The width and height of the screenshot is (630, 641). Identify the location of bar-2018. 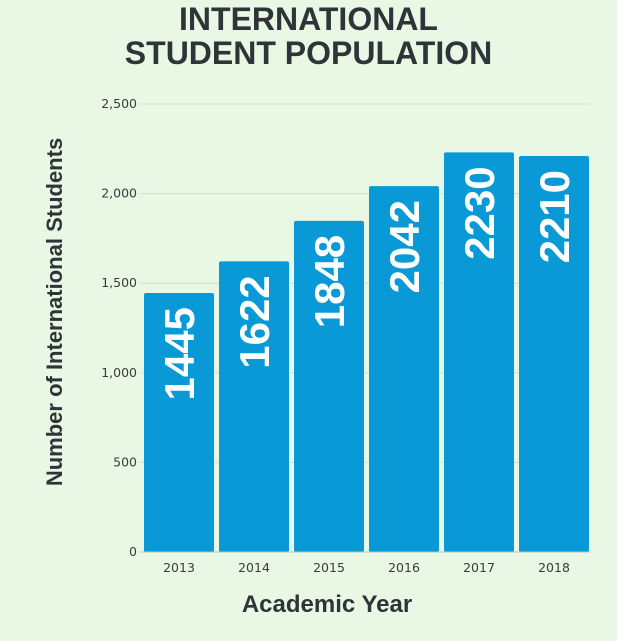
(554, 353).